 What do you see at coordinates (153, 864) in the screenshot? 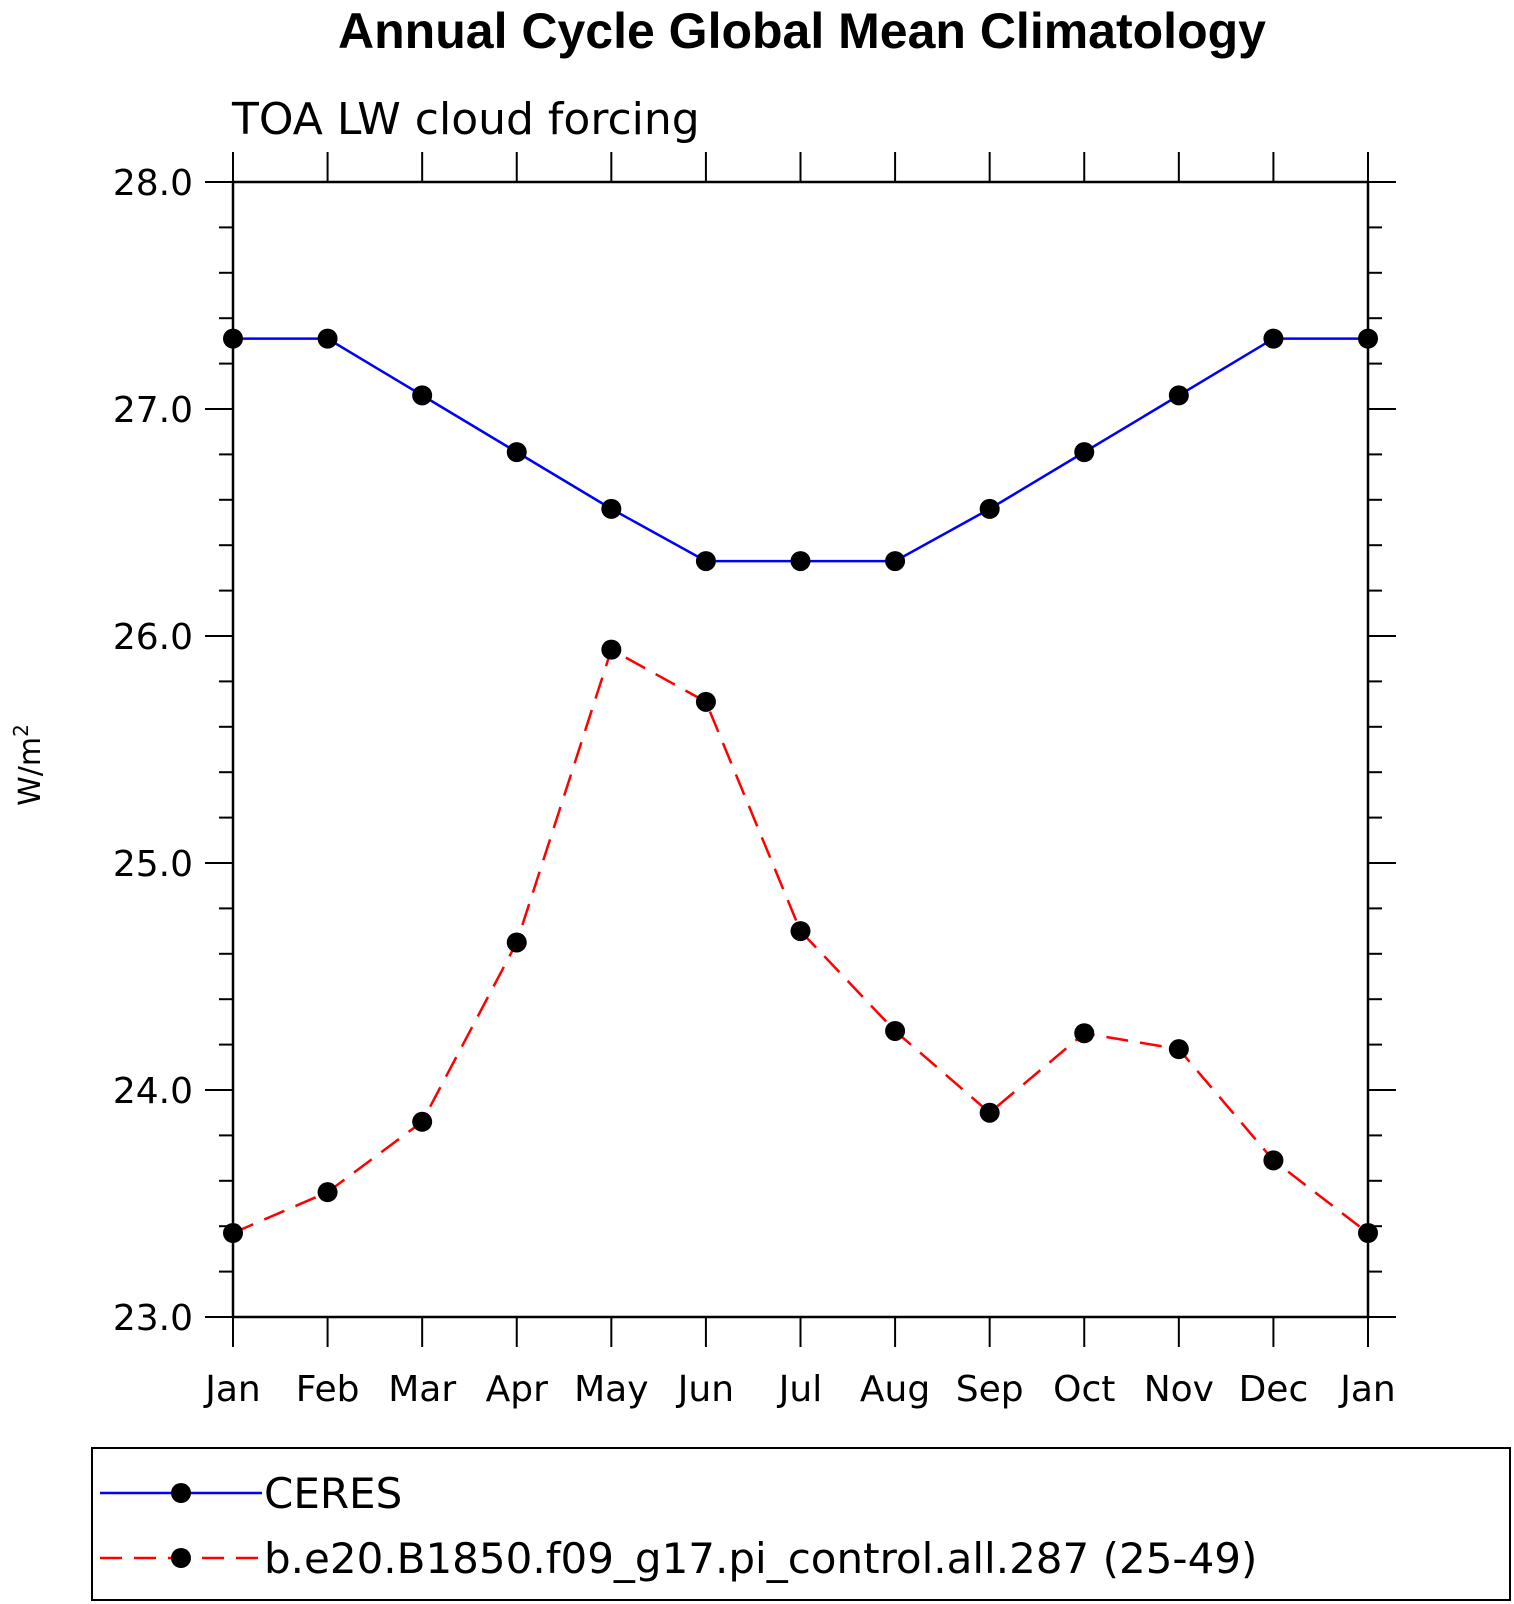
I see `y-tick-label: 25.0` at bounding box center [153, 864].